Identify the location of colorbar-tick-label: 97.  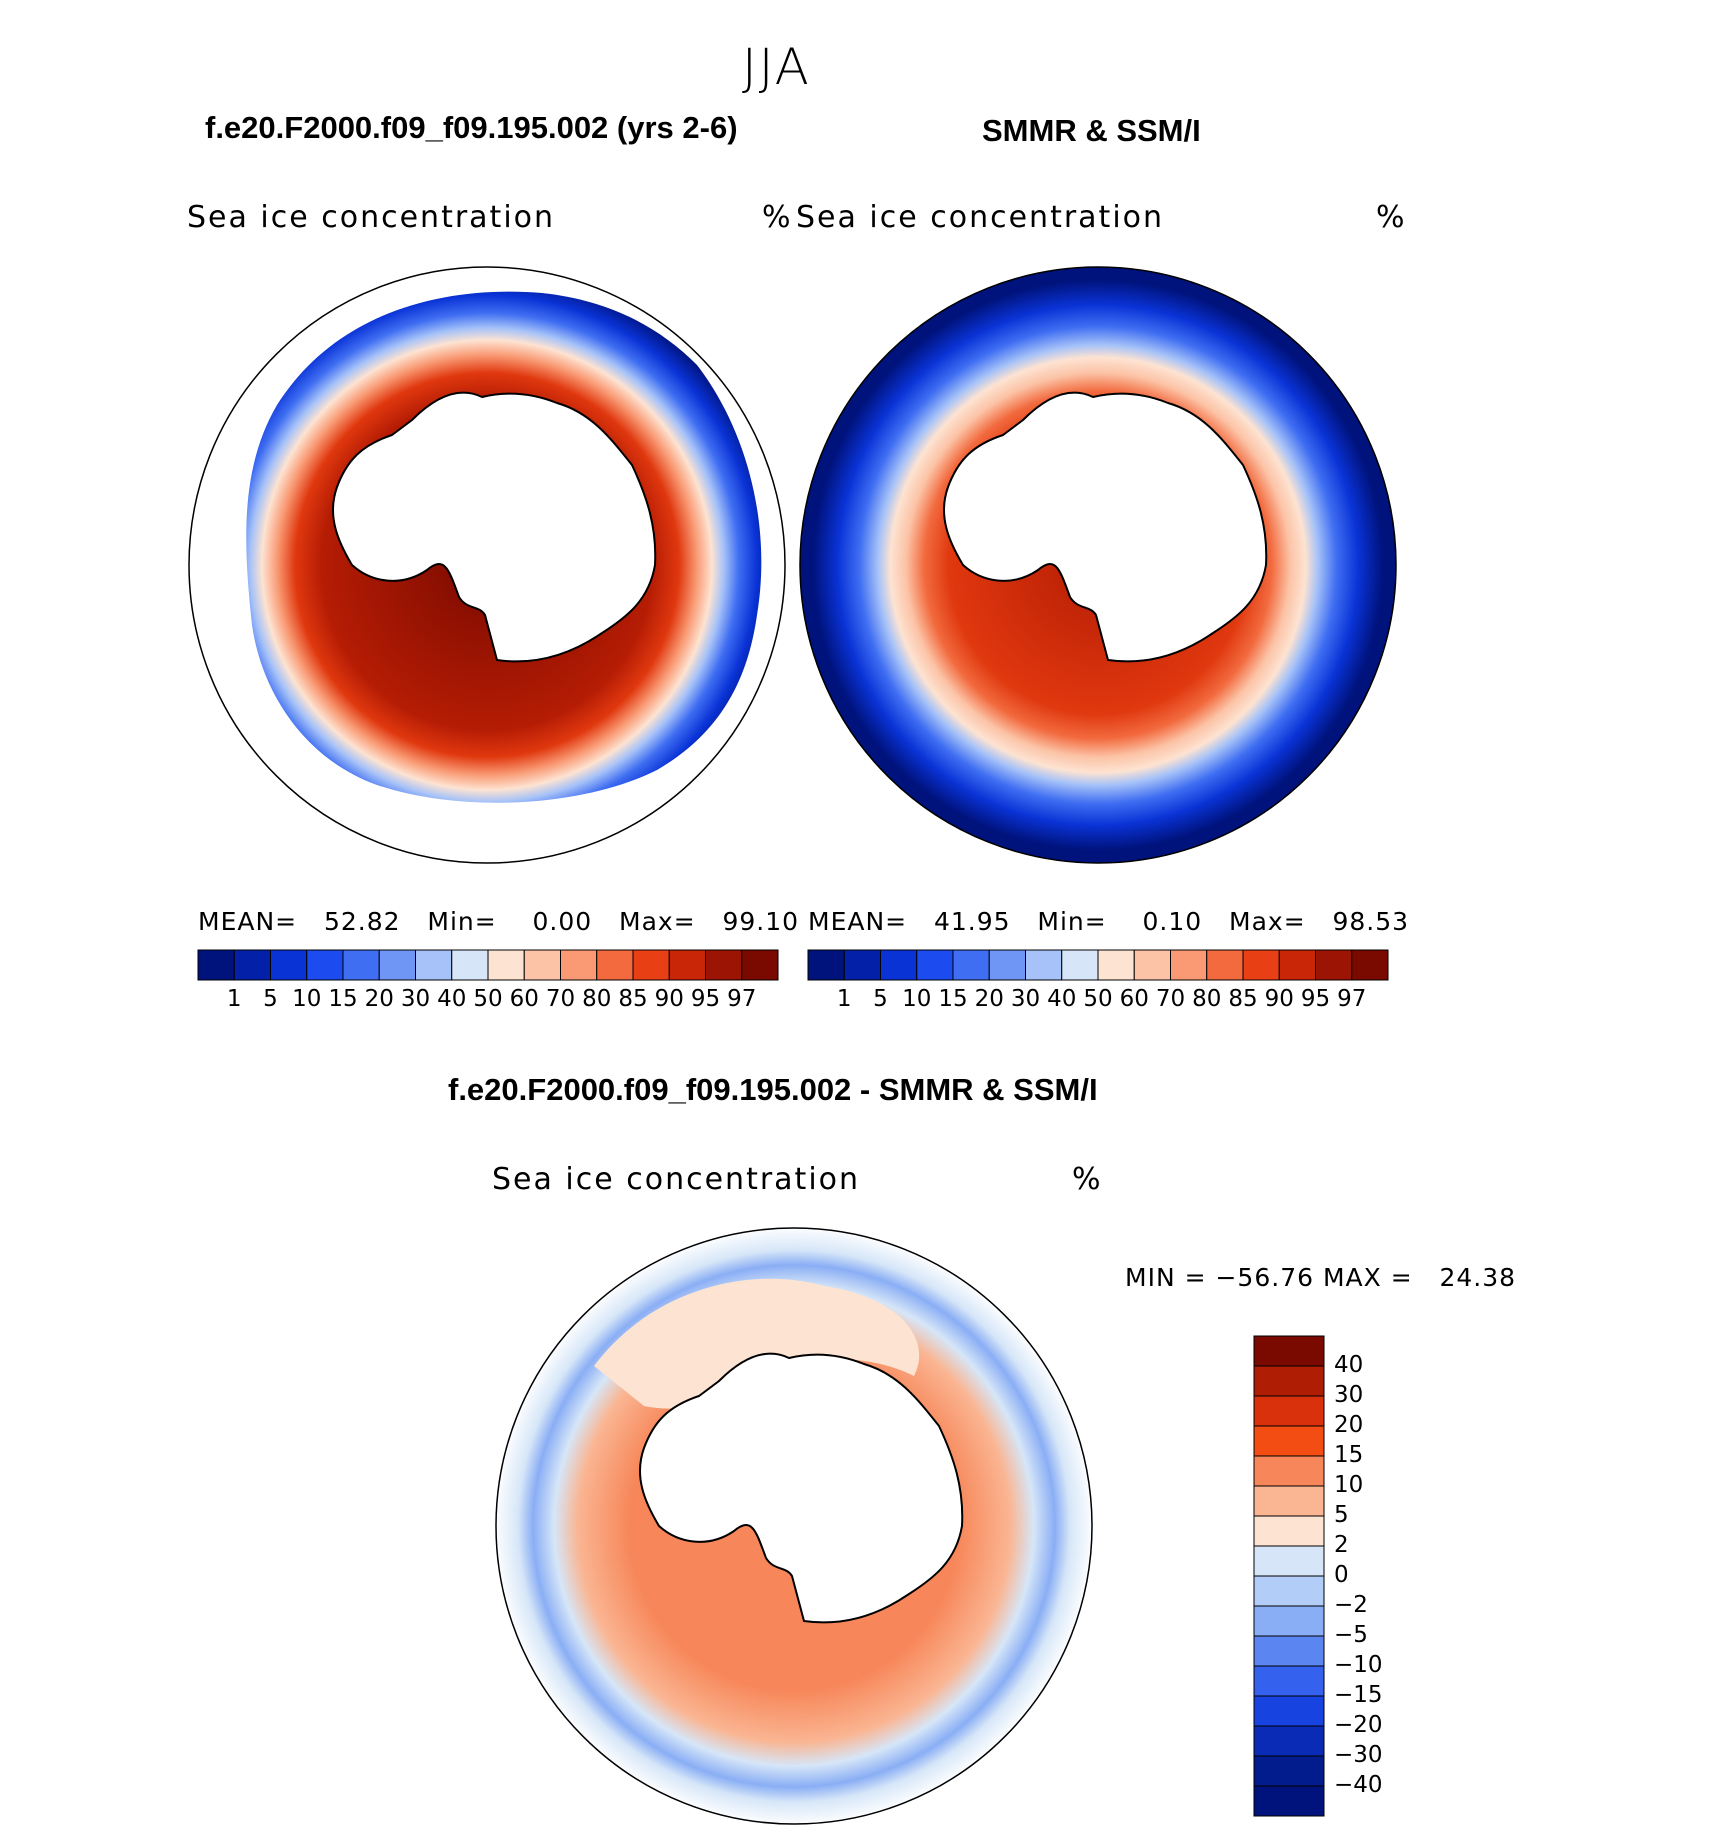
(742, 999).